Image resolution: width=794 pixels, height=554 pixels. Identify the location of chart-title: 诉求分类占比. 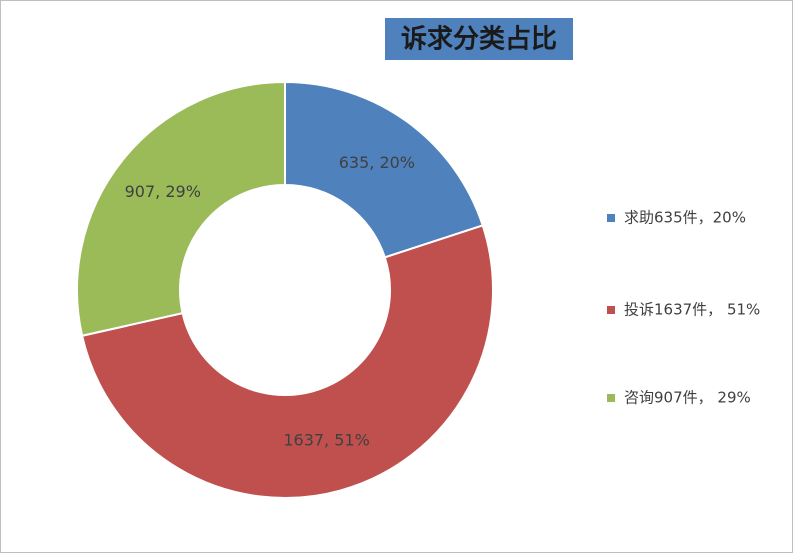
(479, 40).